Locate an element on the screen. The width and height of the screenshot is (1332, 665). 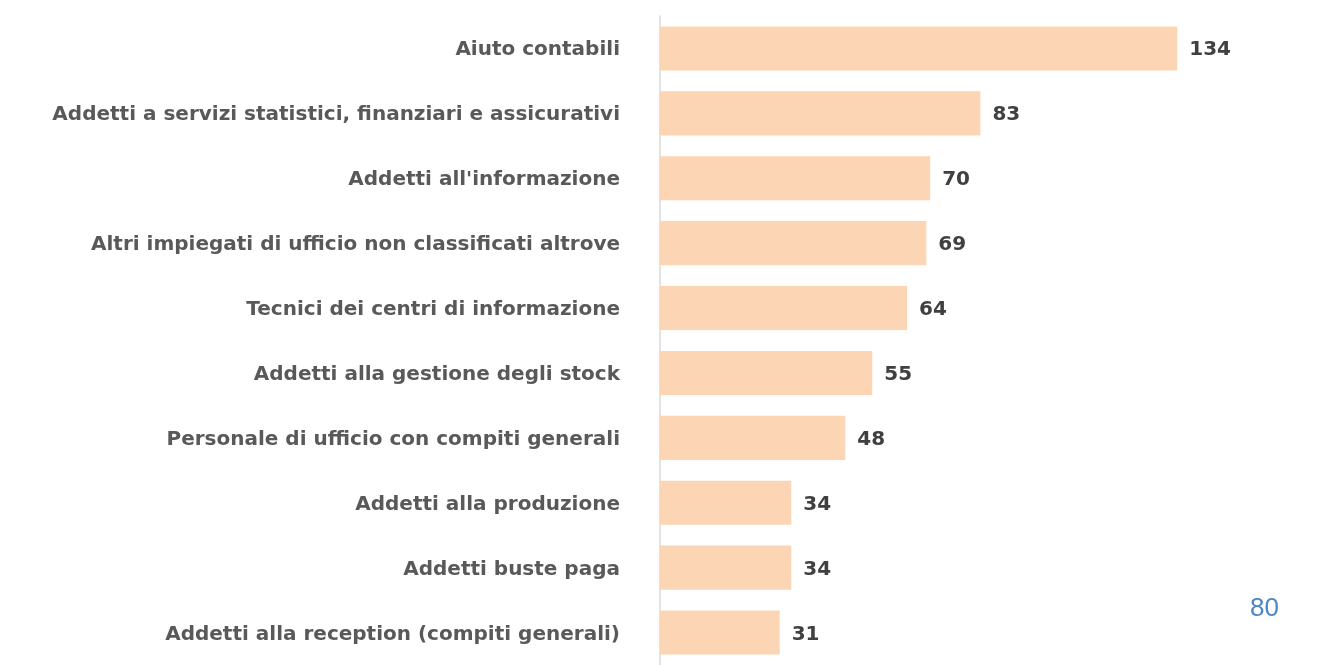
y-tick-label: Addetti alla gestione degli stock is located at coordinates (437, 372).